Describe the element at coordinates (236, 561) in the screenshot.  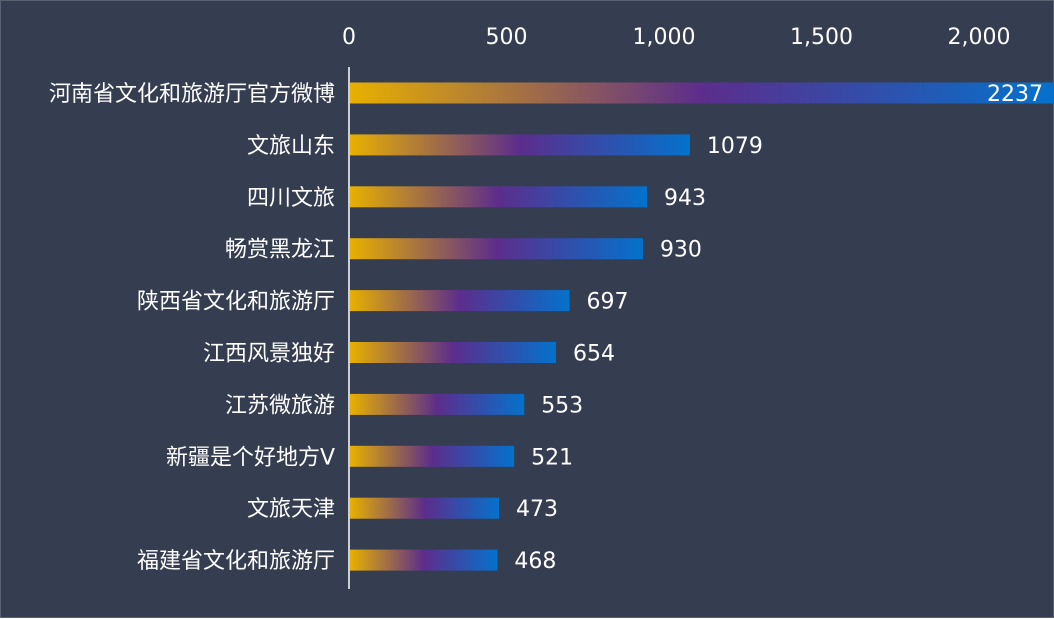
I see `category-label: 福建省文化和旅游厅` at that location.